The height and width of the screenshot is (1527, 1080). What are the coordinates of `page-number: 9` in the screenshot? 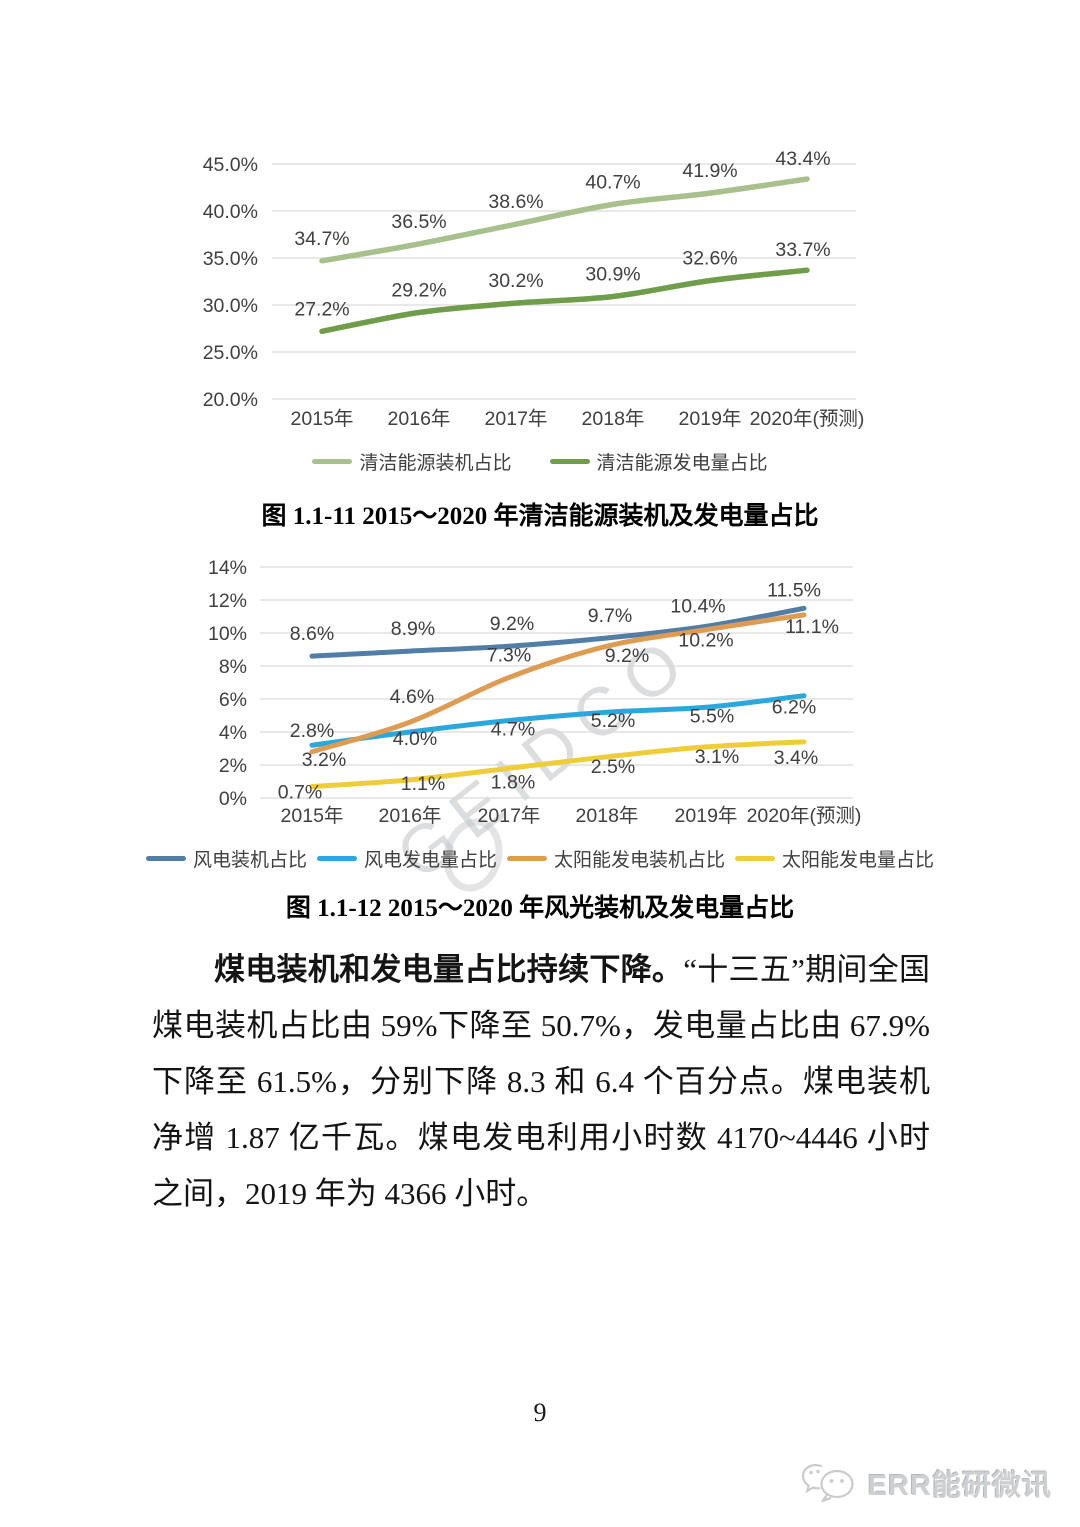 It's located at (540, 1412).